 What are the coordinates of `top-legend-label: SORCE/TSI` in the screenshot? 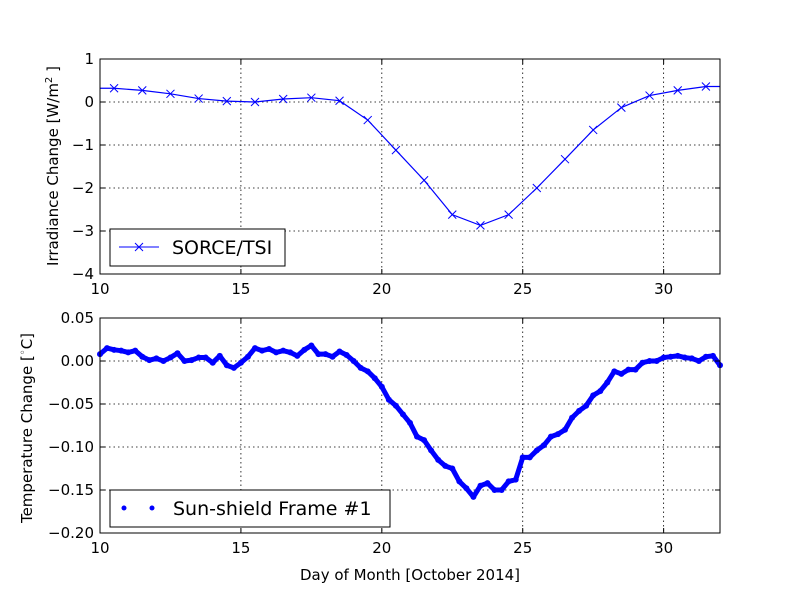 It's located at (222, 248).